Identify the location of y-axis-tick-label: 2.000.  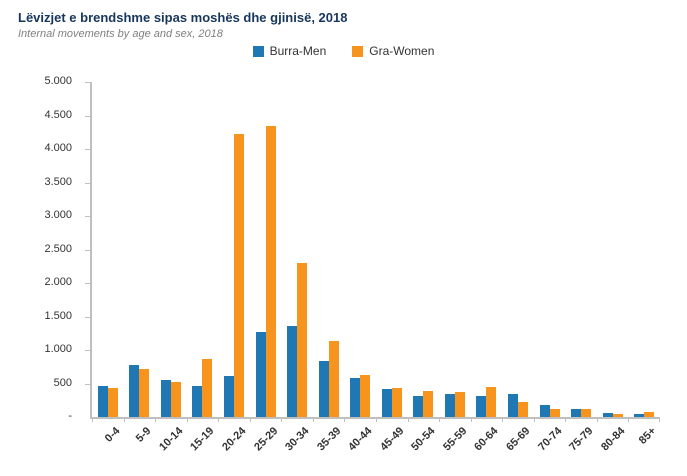
(58, 282).